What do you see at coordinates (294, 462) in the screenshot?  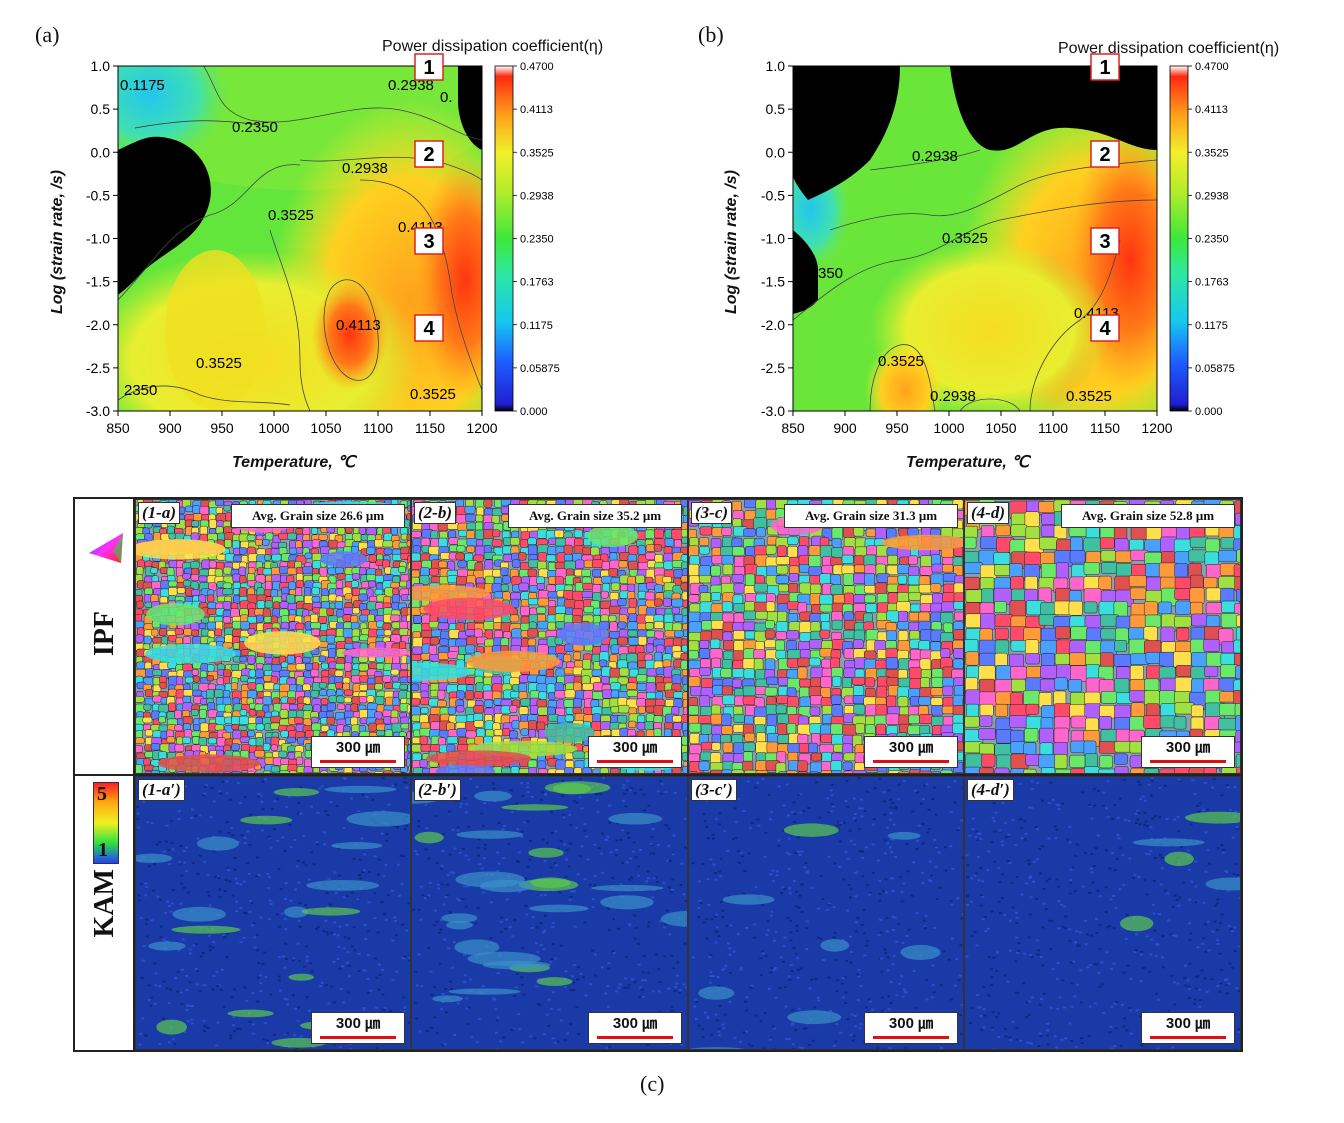 I see `x-axis-title-a: Temperature, ℃` at bounding box center [294, 462].